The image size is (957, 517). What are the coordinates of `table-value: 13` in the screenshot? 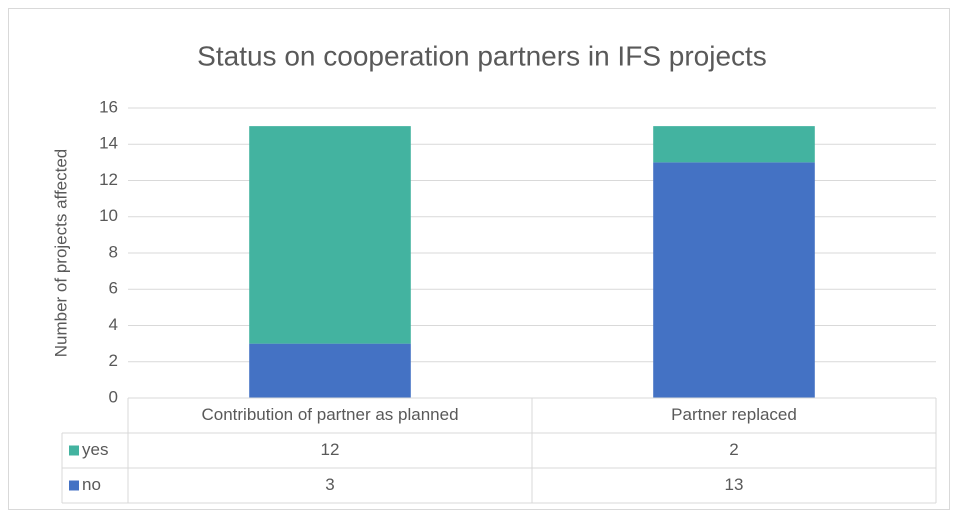 It's located at (734, 484).